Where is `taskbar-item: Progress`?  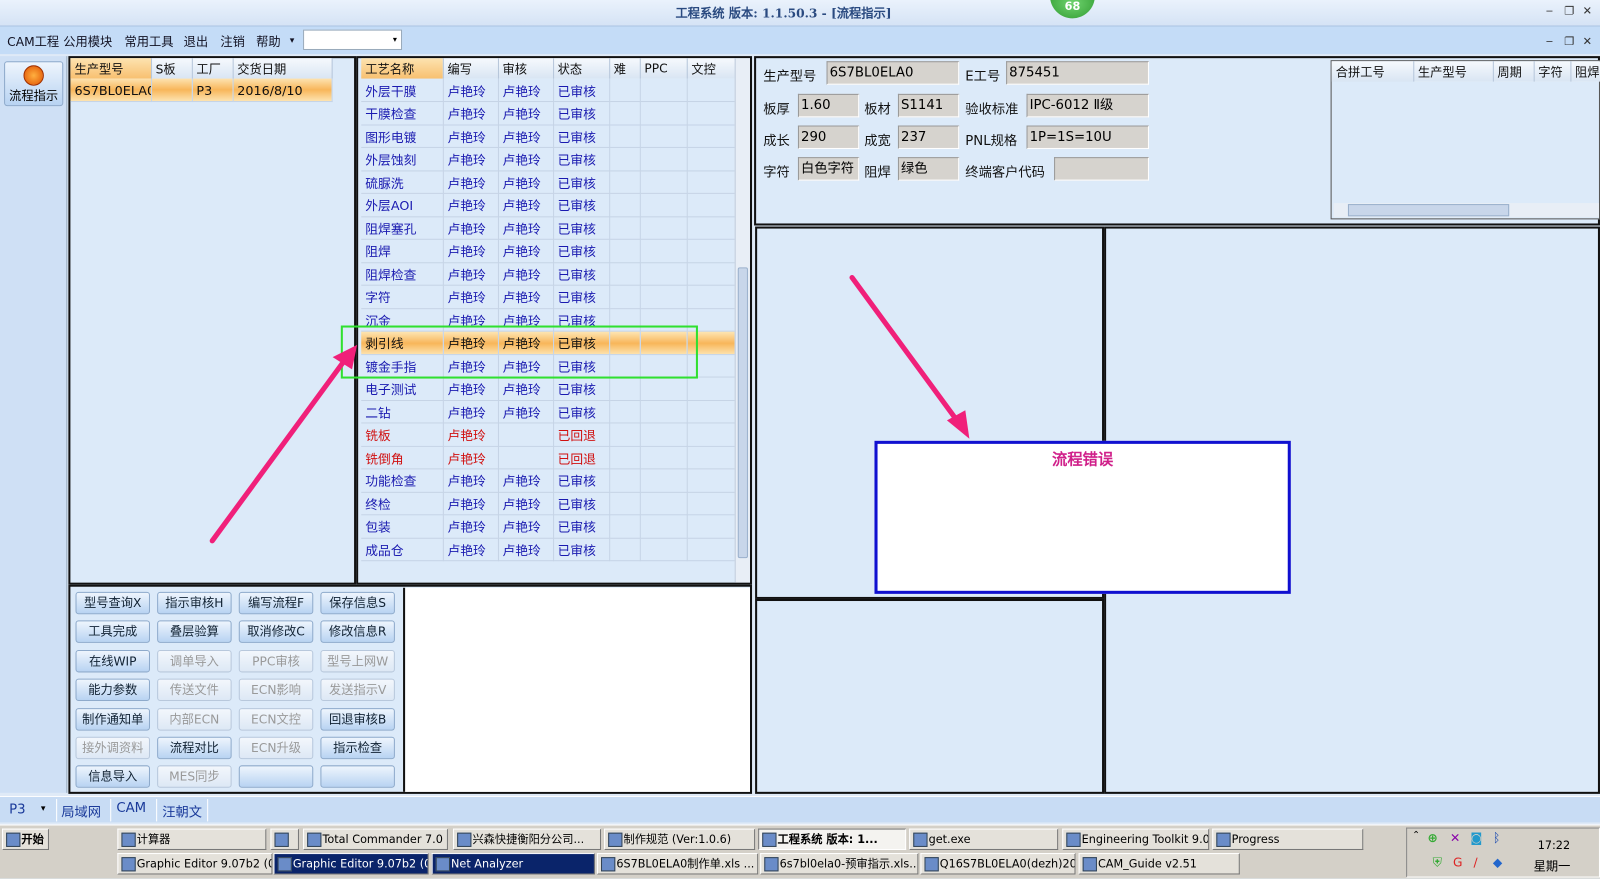 taskbar-item: Progress is located at coordinates (1288, 839).